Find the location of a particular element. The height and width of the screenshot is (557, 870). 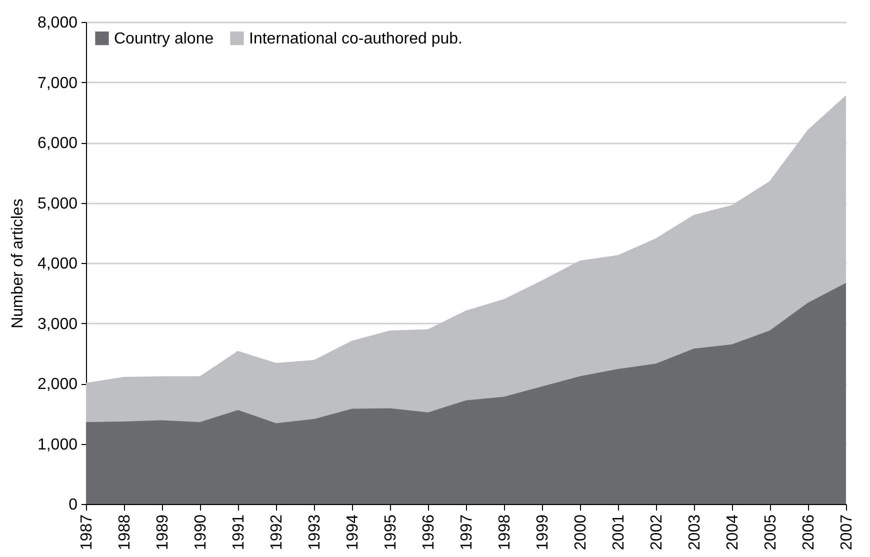

legend-label: Country alone is located at coordinates (164, 39).